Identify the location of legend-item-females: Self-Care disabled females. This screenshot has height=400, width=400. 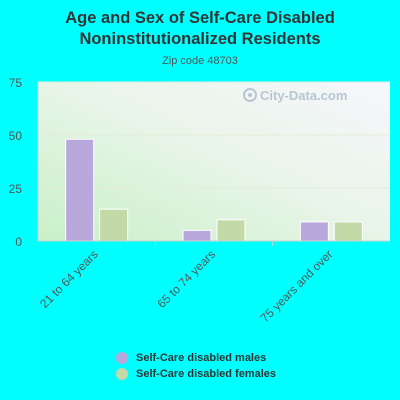
(196, 374).